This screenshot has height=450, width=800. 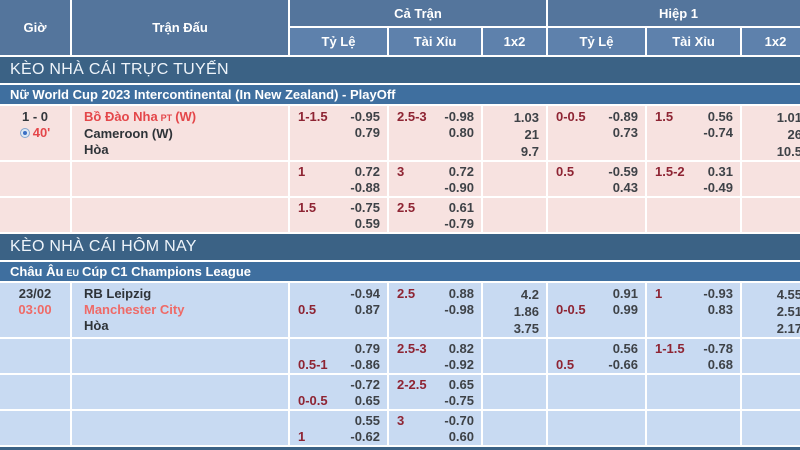 What do you see at coordinates (36, 27) in the screenshot?
I see `col-header-time: Giờ` at bounding box center [36, 27].